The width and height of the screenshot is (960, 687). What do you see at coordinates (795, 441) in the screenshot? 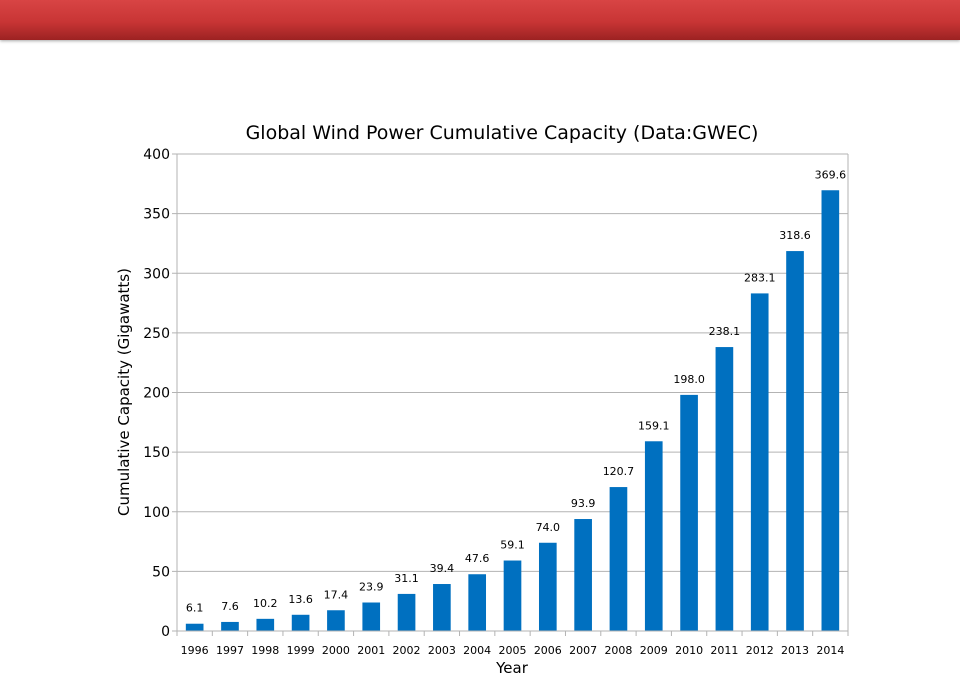
I see `bar-2013` at bounding box center [795, 441].